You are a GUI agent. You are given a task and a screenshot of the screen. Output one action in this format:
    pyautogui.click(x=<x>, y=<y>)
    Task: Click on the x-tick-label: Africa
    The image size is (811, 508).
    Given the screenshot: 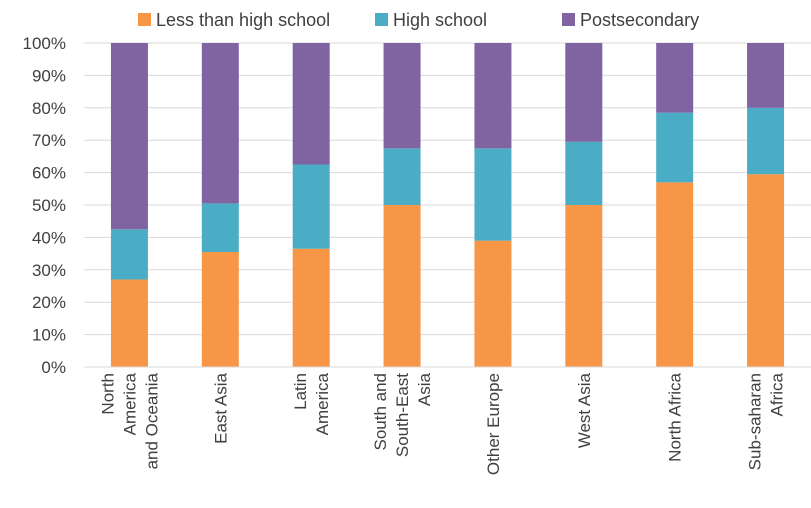 What is the action you would take?
    pyautogui.click(x=777, y=394)
    